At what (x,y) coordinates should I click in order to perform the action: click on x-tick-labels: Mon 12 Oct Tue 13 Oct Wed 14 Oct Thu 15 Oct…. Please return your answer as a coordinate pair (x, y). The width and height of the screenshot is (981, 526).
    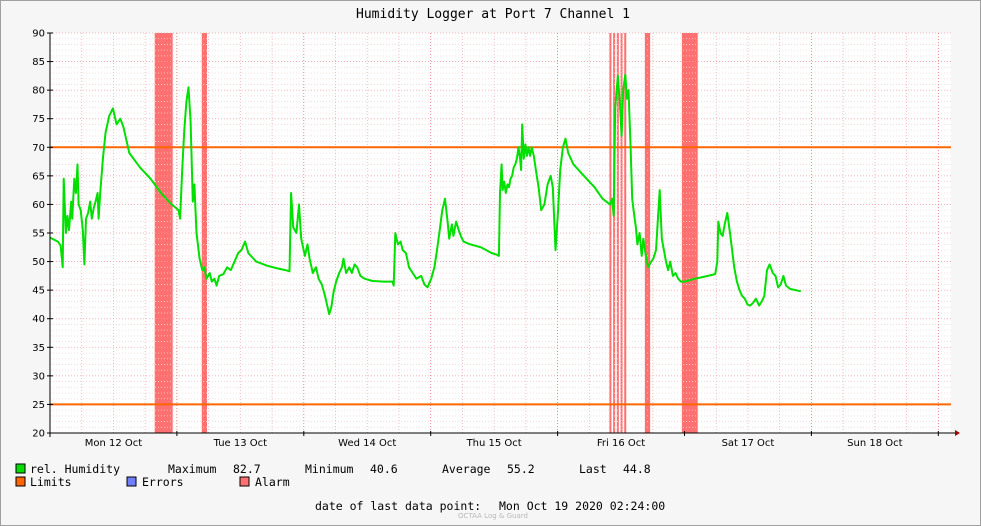
    Looking at the image, I should click on (494, 443).